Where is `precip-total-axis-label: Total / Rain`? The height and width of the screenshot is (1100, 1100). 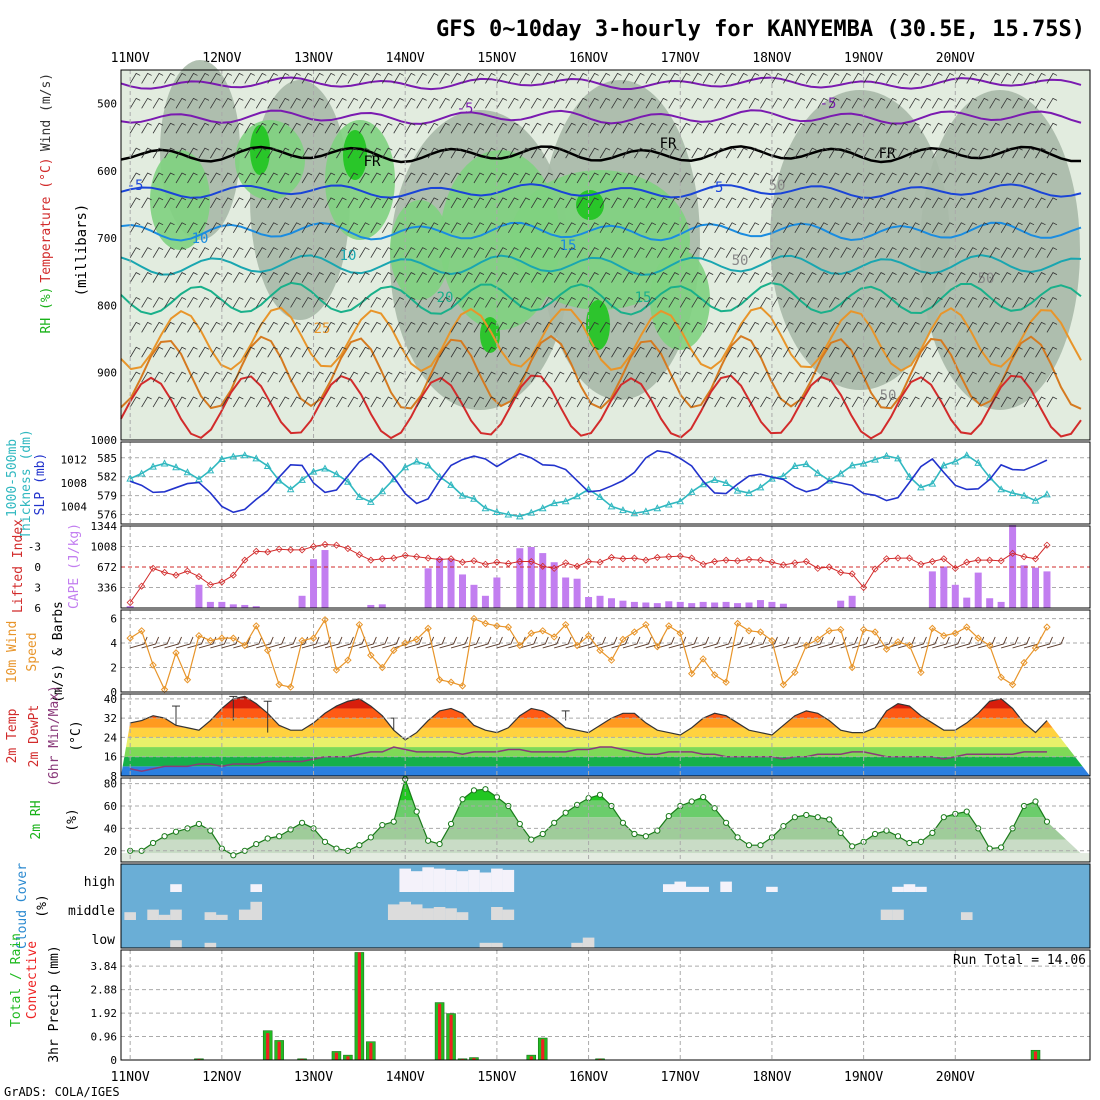
precip-total-axis-label: Total / Rain is located at coordinates (16, 980).